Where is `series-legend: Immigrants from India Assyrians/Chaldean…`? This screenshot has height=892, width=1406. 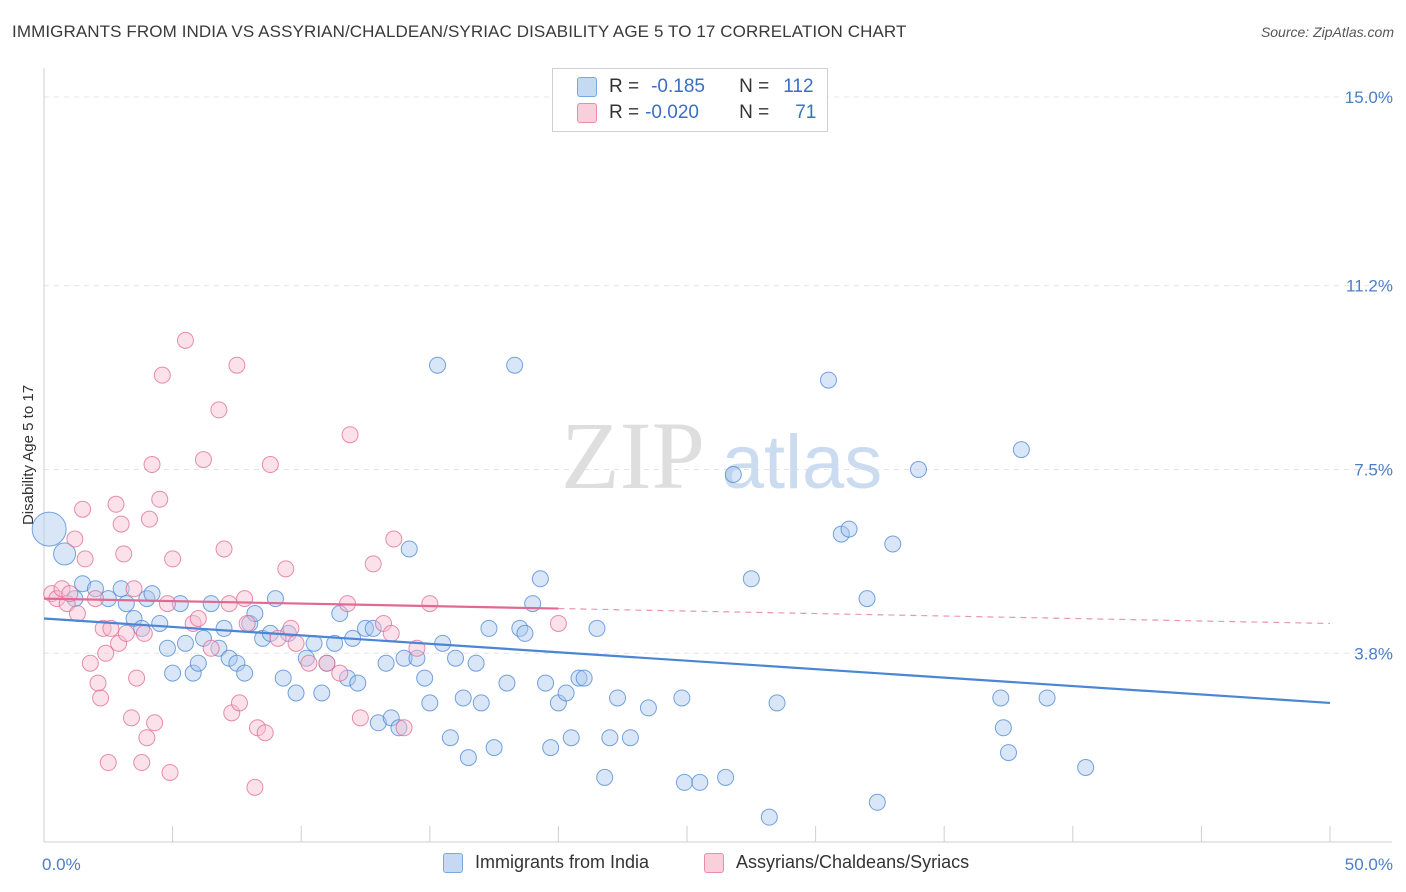 series-legend: Immigrants from India Assyrians/Chaldean… is located at coordinates (703, 864).